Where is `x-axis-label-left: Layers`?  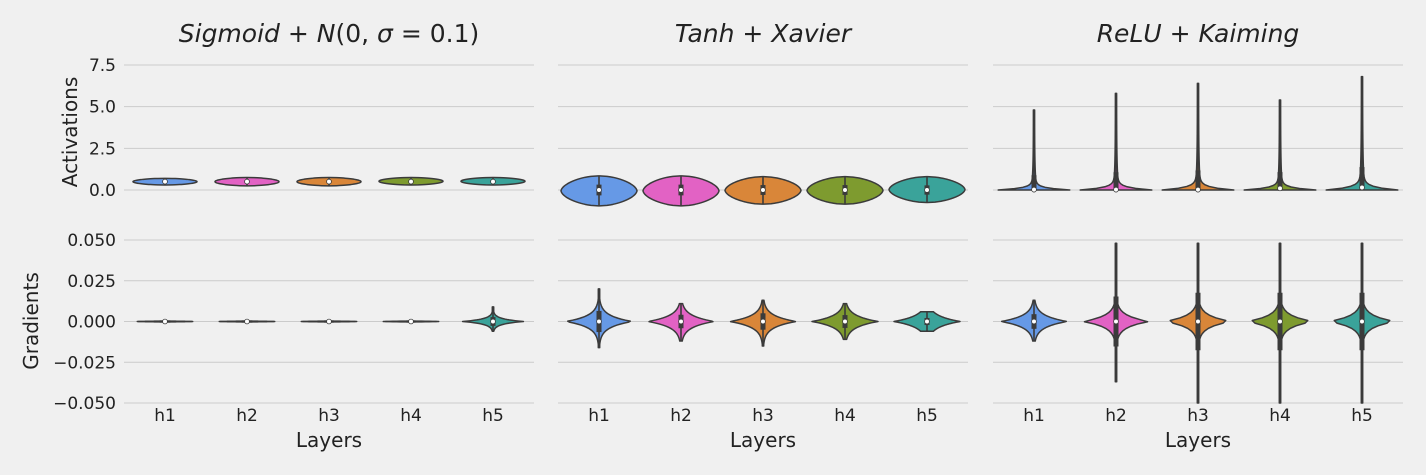
x-axis-label-left: Layers is located at coordinates (329, 440).